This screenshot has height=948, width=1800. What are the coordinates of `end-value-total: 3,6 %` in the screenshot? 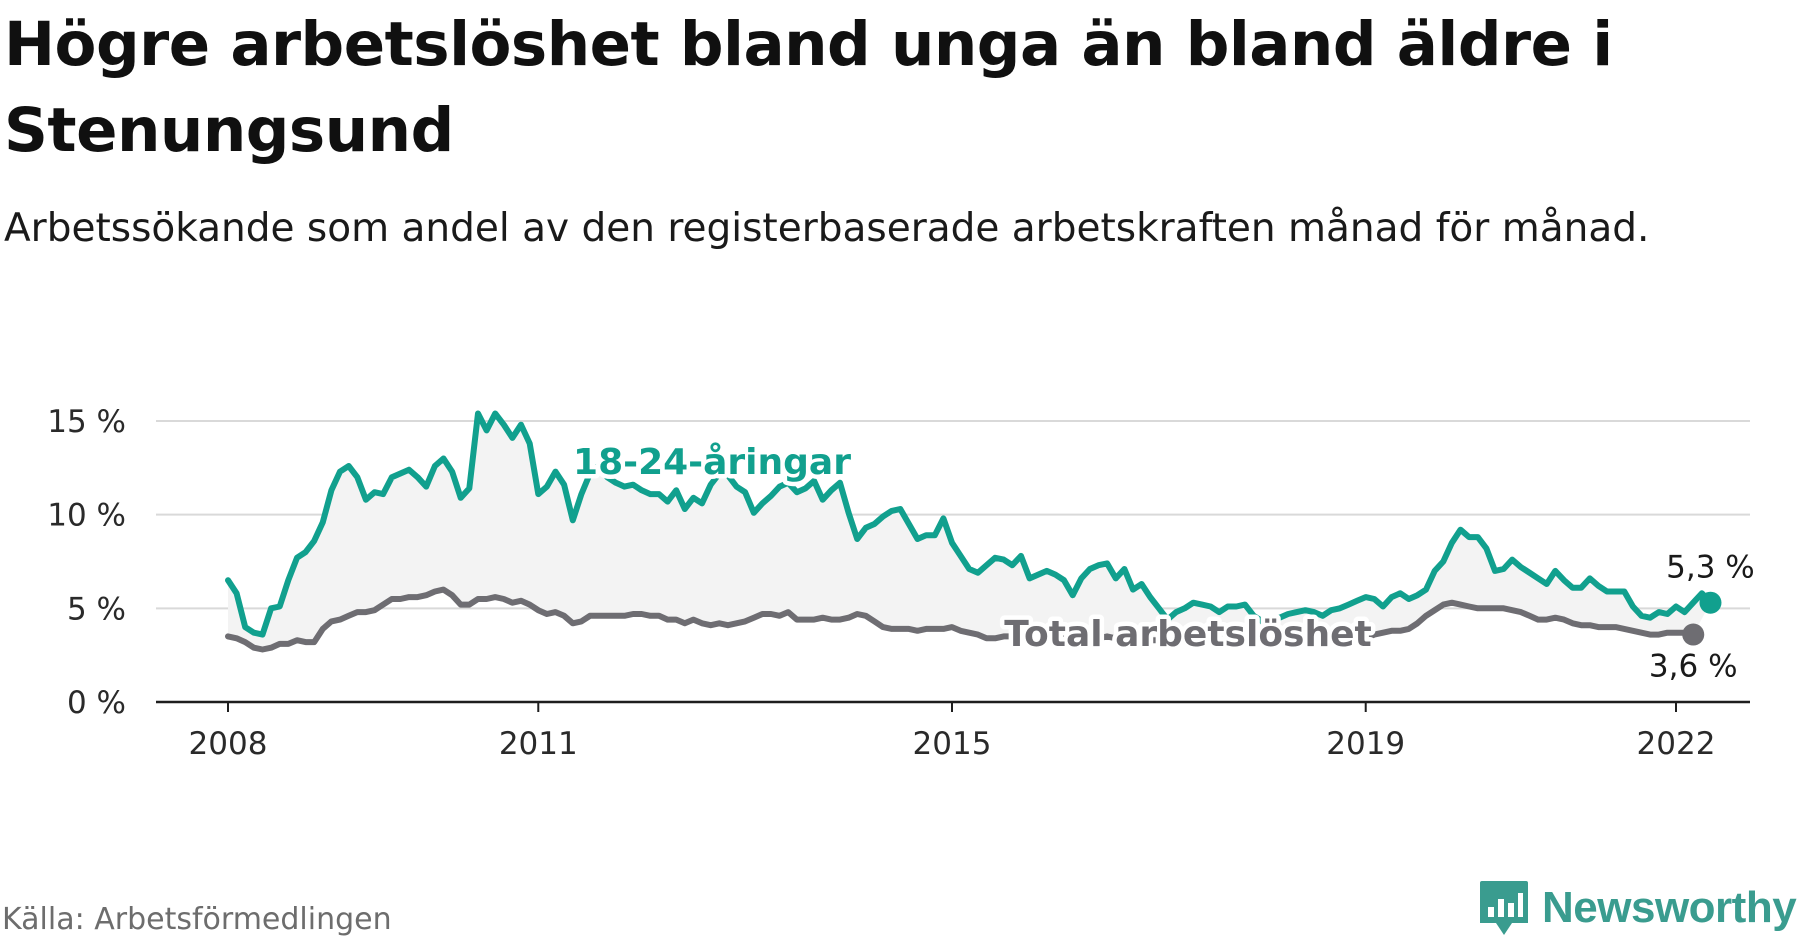 It's located at (1693, 667).